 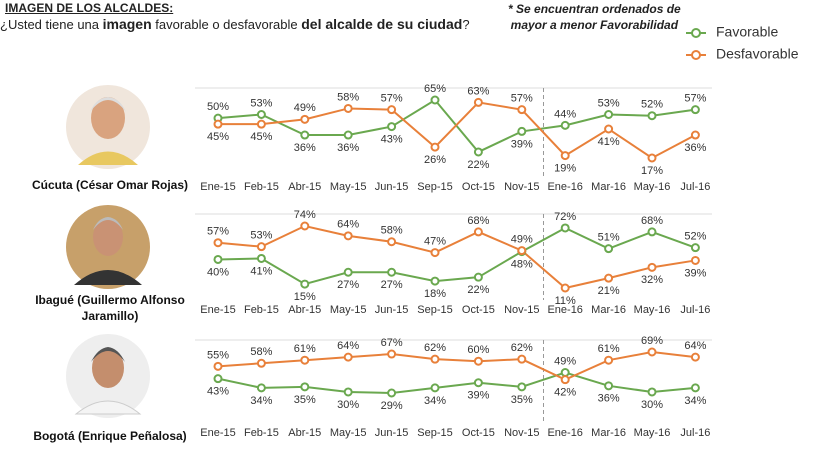 I want to click on data-label: 30%, so click(x=652, y=405).